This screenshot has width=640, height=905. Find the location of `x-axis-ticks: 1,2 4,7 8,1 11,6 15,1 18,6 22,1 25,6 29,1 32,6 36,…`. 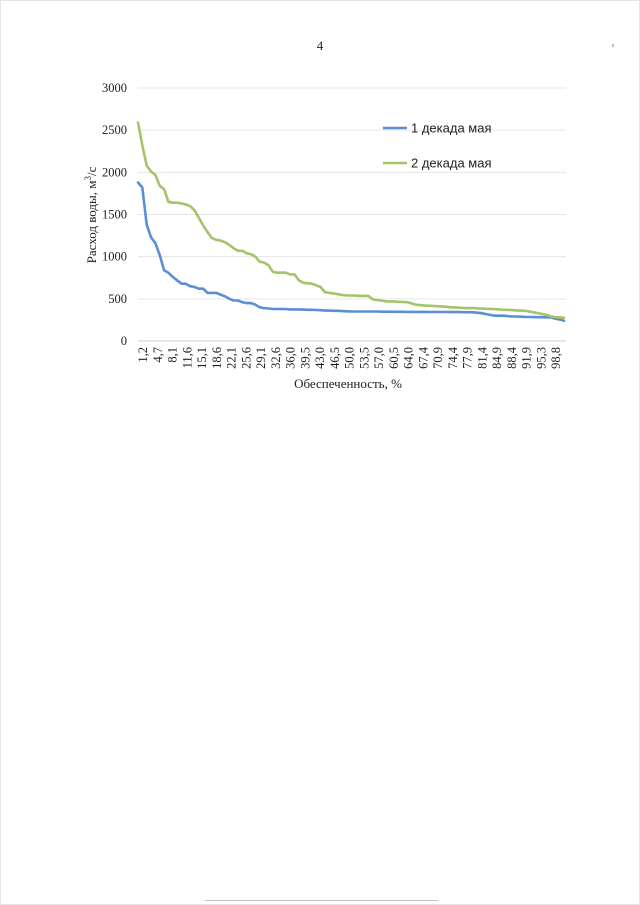

x-axis-ticks: 1,2 4,7 8,1 11,6 15,1 18,6 22,1 25,6 29,1 32,6 36,… is located at coordinates (349, 357).